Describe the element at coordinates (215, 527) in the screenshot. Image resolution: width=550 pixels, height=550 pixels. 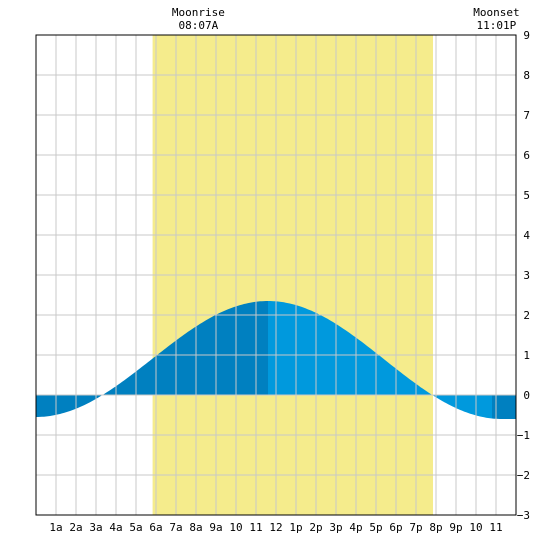
I see `x-tick-label: 9a` at that location.